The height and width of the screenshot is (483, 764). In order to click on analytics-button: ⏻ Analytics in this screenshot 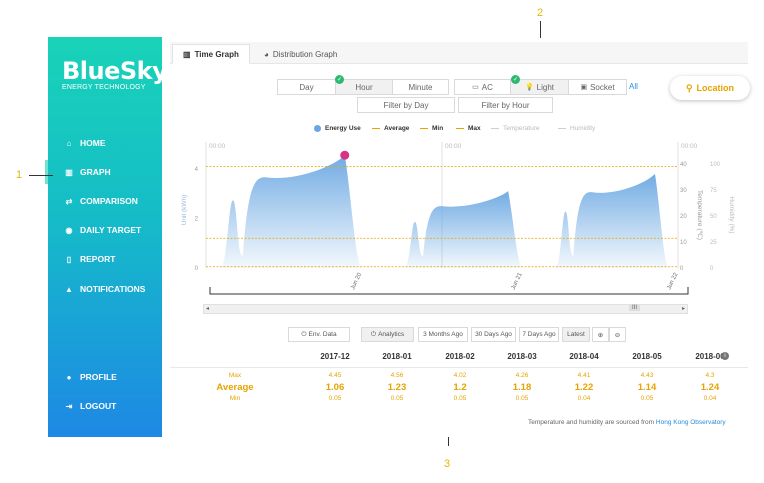, I will do `click(387, 334)`.